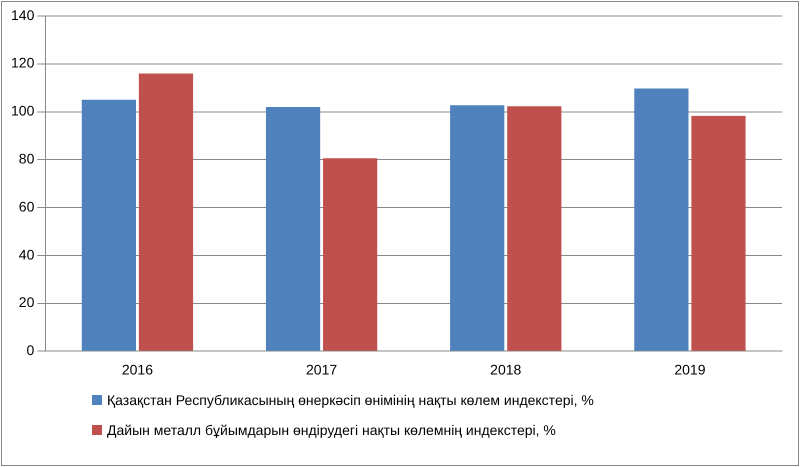 The image size is (800, 467). I want to click on y-tick-label: 20, so click(26, 302).